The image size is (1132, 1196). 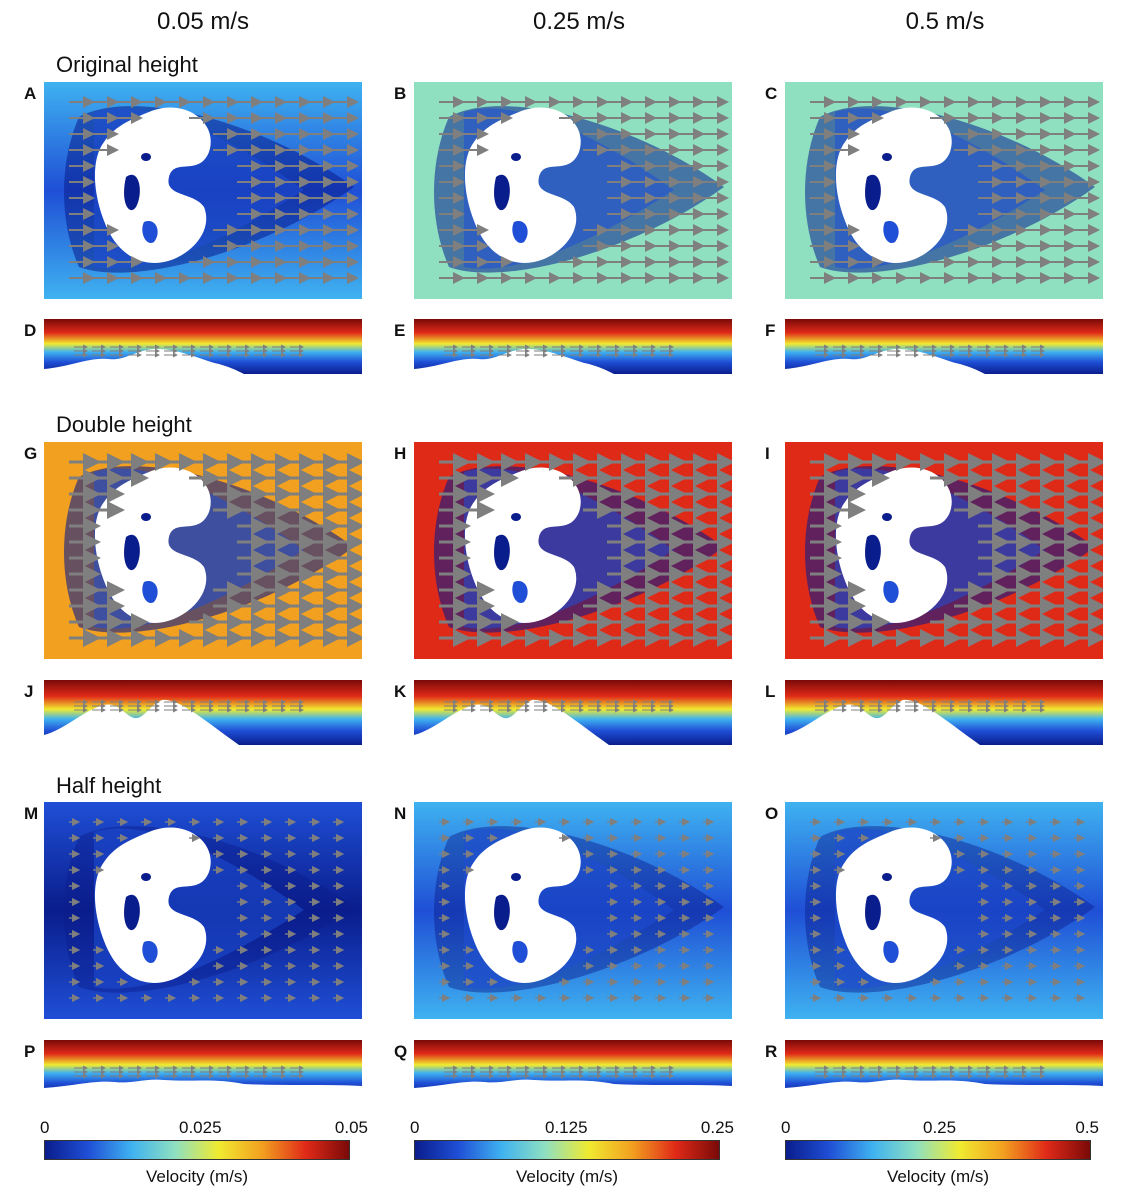 I want to click on top-view-panel-m, so click(x=203, y=910).